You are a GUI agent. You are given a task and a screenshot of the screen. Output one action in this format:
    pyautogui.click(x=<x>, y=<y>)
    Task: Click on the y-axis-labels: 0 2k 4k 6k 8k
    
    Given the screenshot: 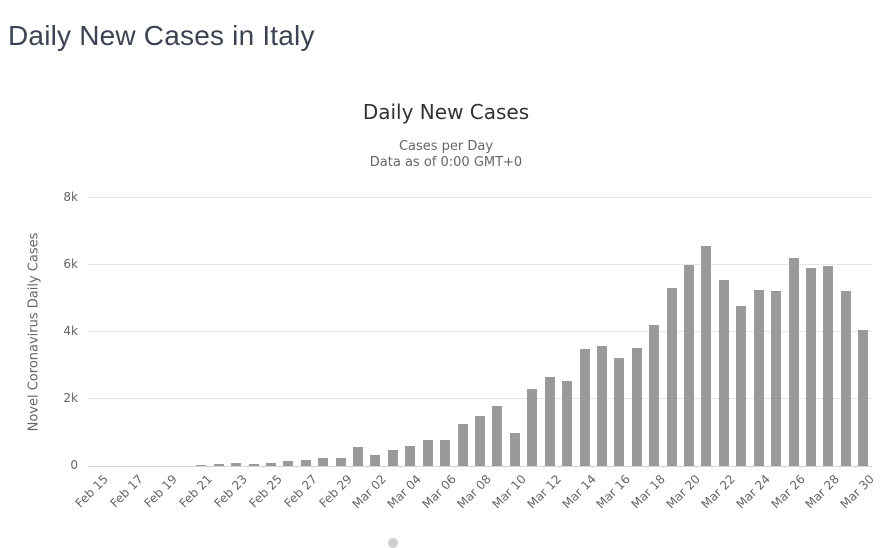 What is the action you would take?
    pyautogui.click(x=39, y=331)
    